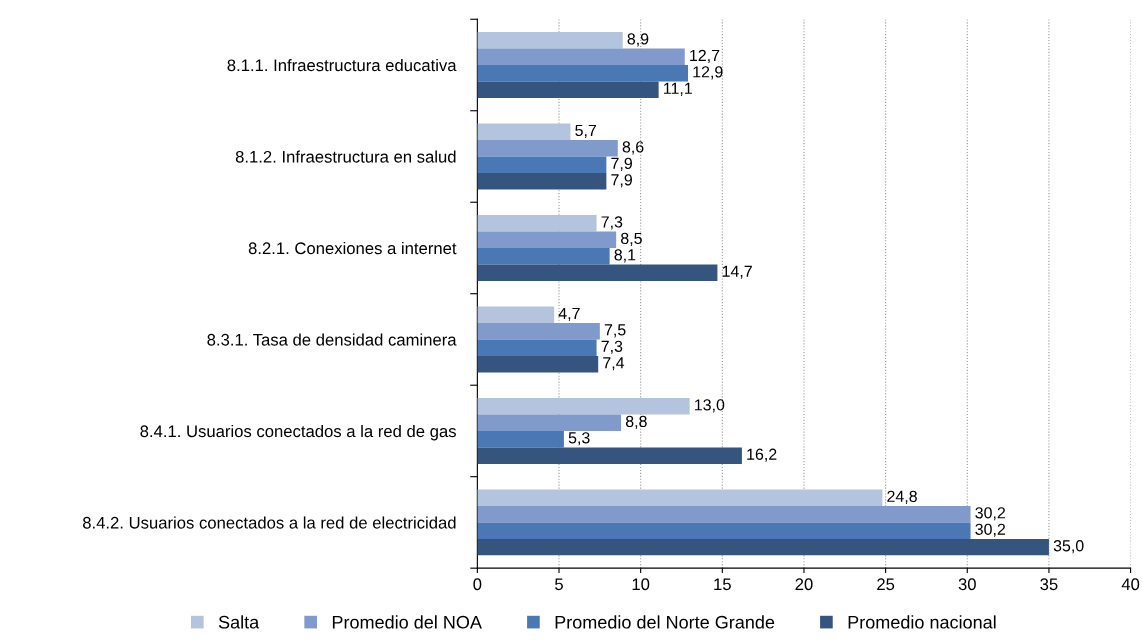 The image size is (1142, 642). I want to click on x-tick-label: 15, so click(722, 584).